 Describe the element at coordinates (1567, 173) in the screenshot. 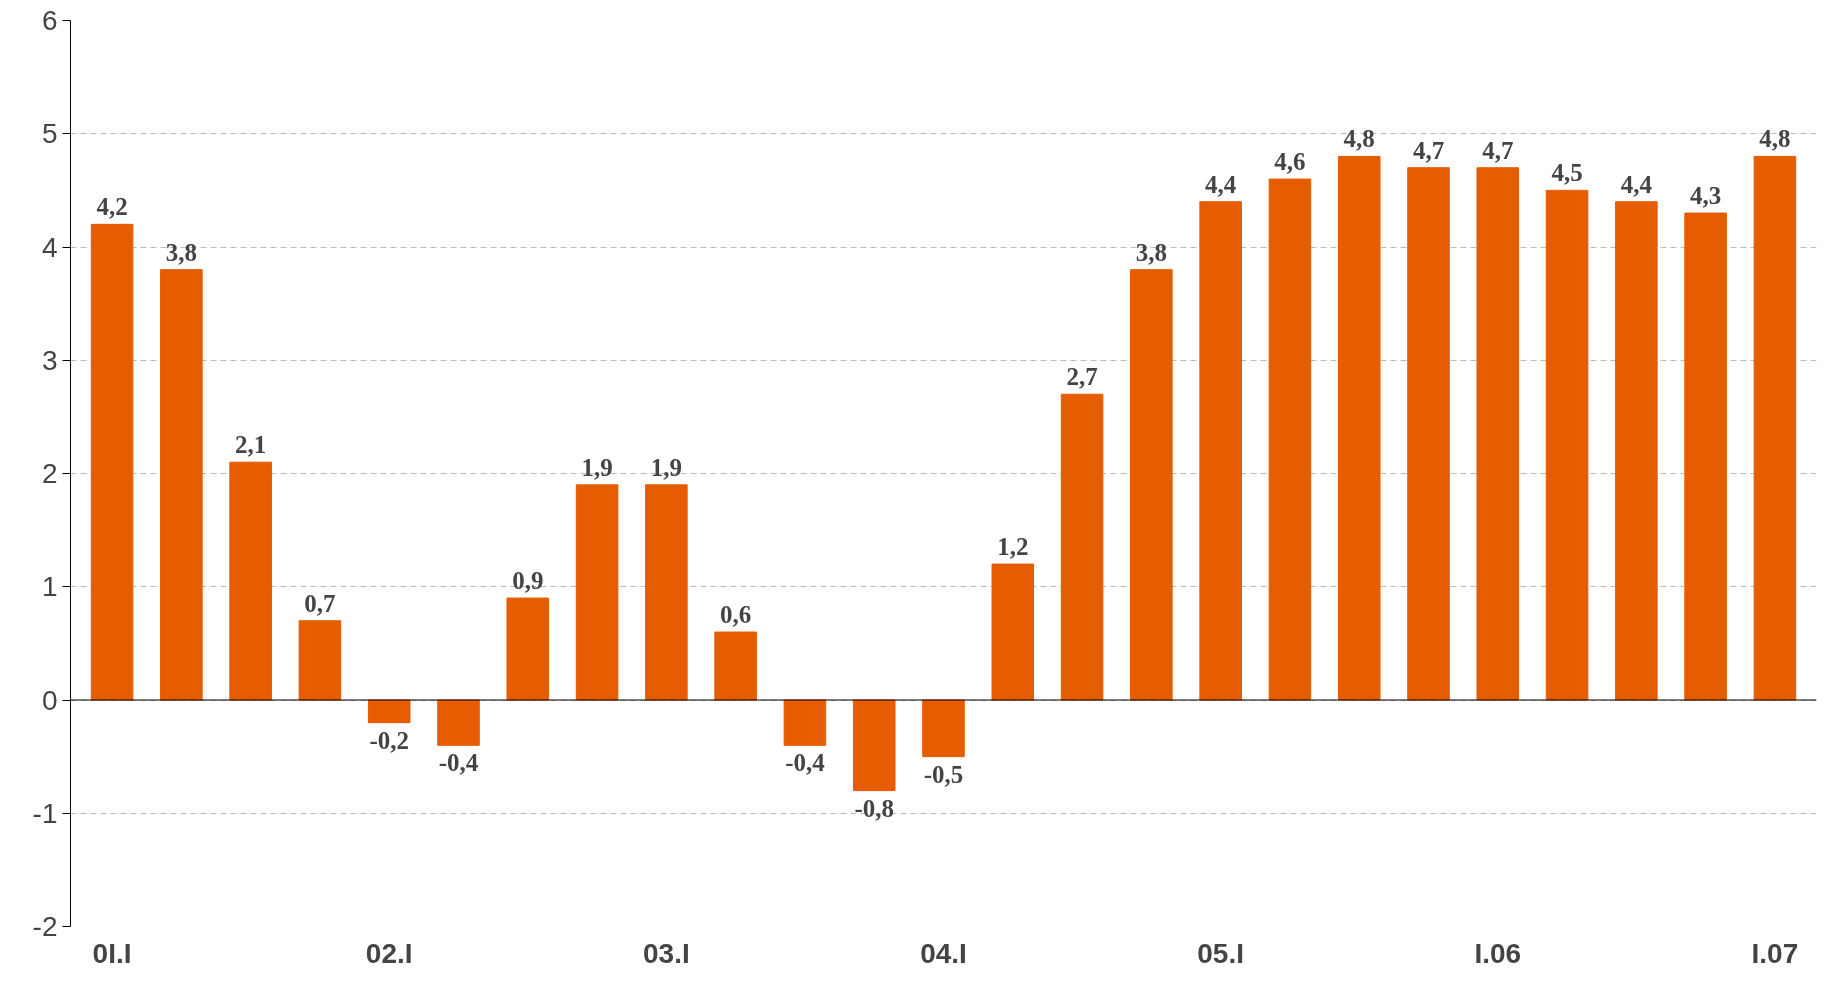

I see `data-label: 4,5` at that location.